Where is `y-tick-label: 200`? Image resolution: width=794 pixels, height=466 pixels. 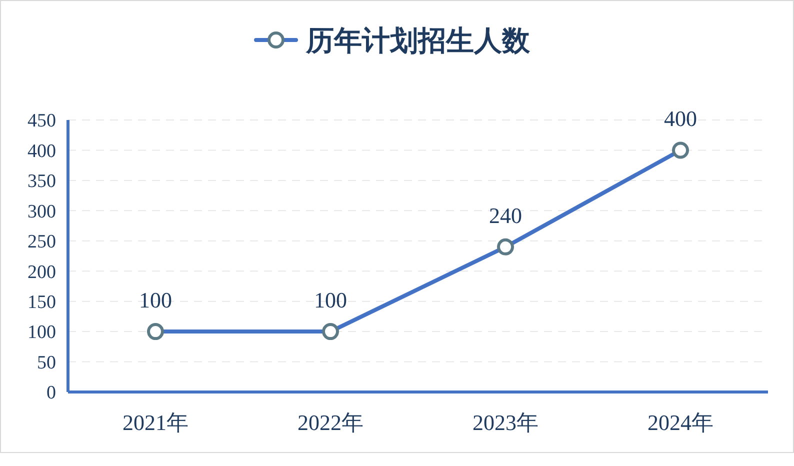 y-tick-label: 200 is located at coordinates (42, 272).